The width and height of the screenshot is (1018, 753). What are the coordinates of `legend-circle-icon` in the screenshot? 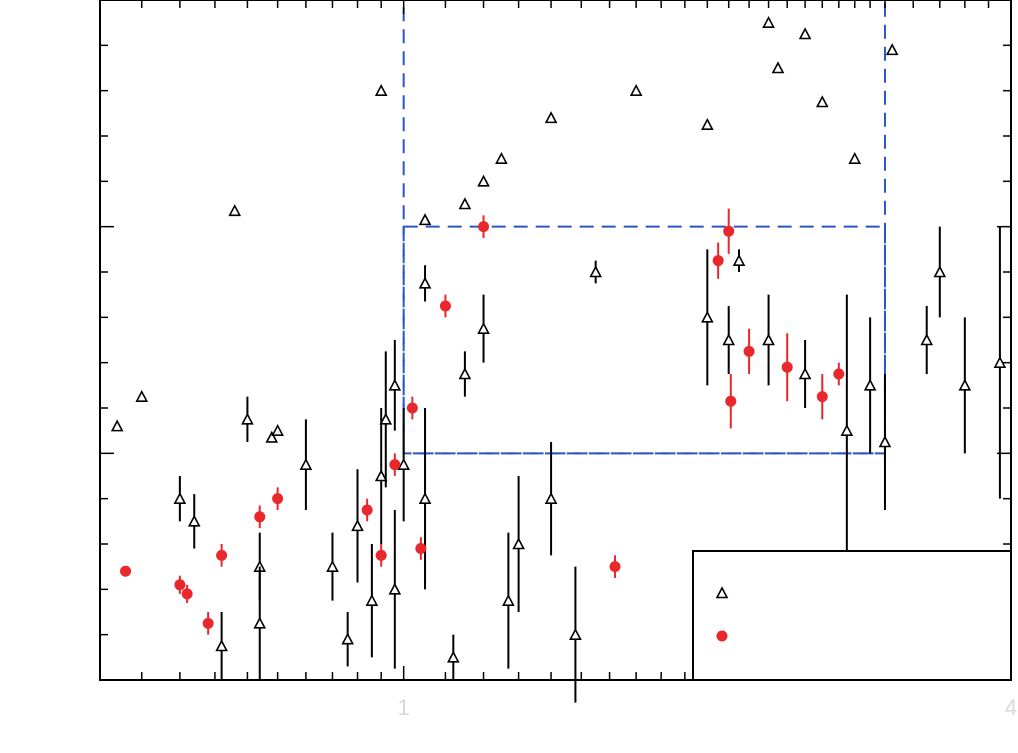 It's located at (722, 636).